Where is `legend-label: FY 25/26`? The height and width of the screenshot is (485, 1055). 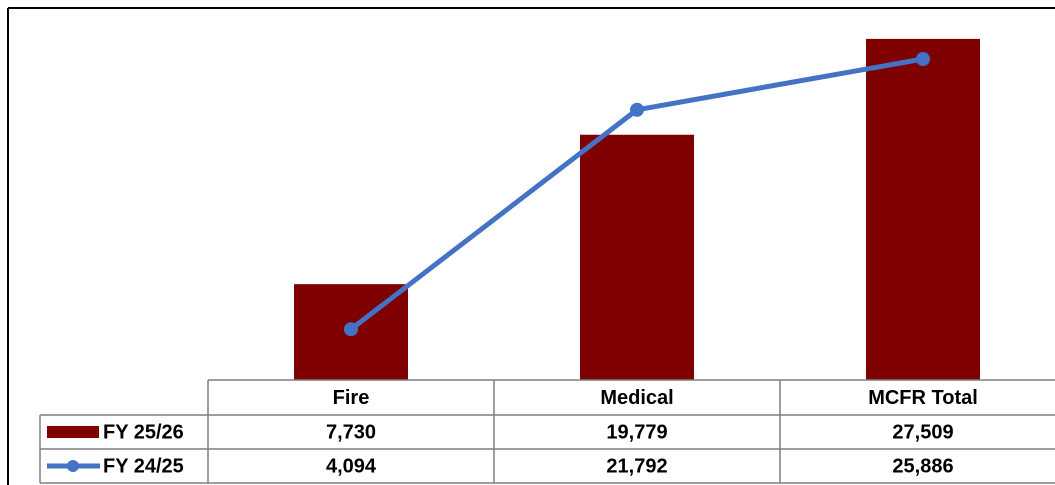 legend-label: FY 25/26 is located at coordinates (143, 432).